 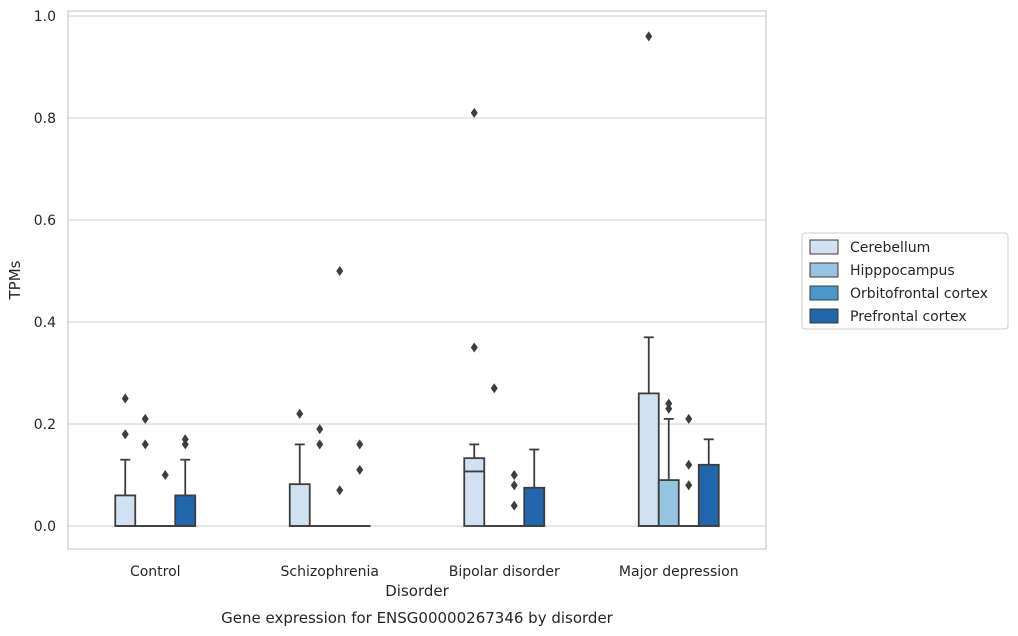 What do you see at coordinates (504, 572) in the screenshot?
I see `x-tick-label: Bipolar disorder` at bounding box center [504, 572].